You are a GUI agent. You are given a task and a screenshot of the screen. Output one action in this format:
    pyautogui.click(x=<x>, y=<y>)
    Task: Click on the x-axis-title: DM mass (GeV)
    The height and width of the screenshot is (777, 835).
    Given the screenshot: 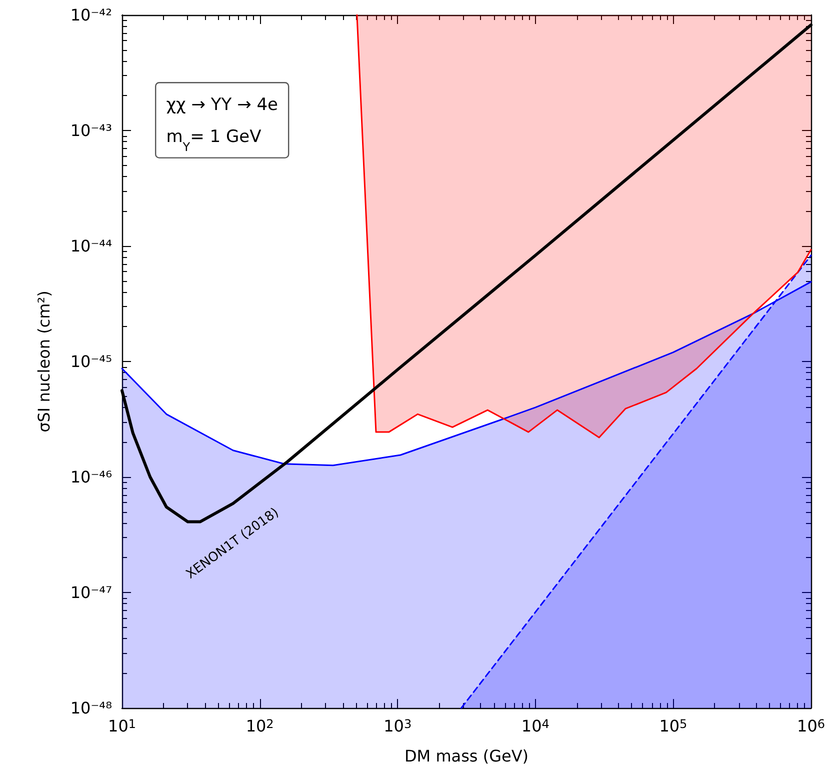 What is the action you would take?
    pyautogui.click(x=466, y=756)
    